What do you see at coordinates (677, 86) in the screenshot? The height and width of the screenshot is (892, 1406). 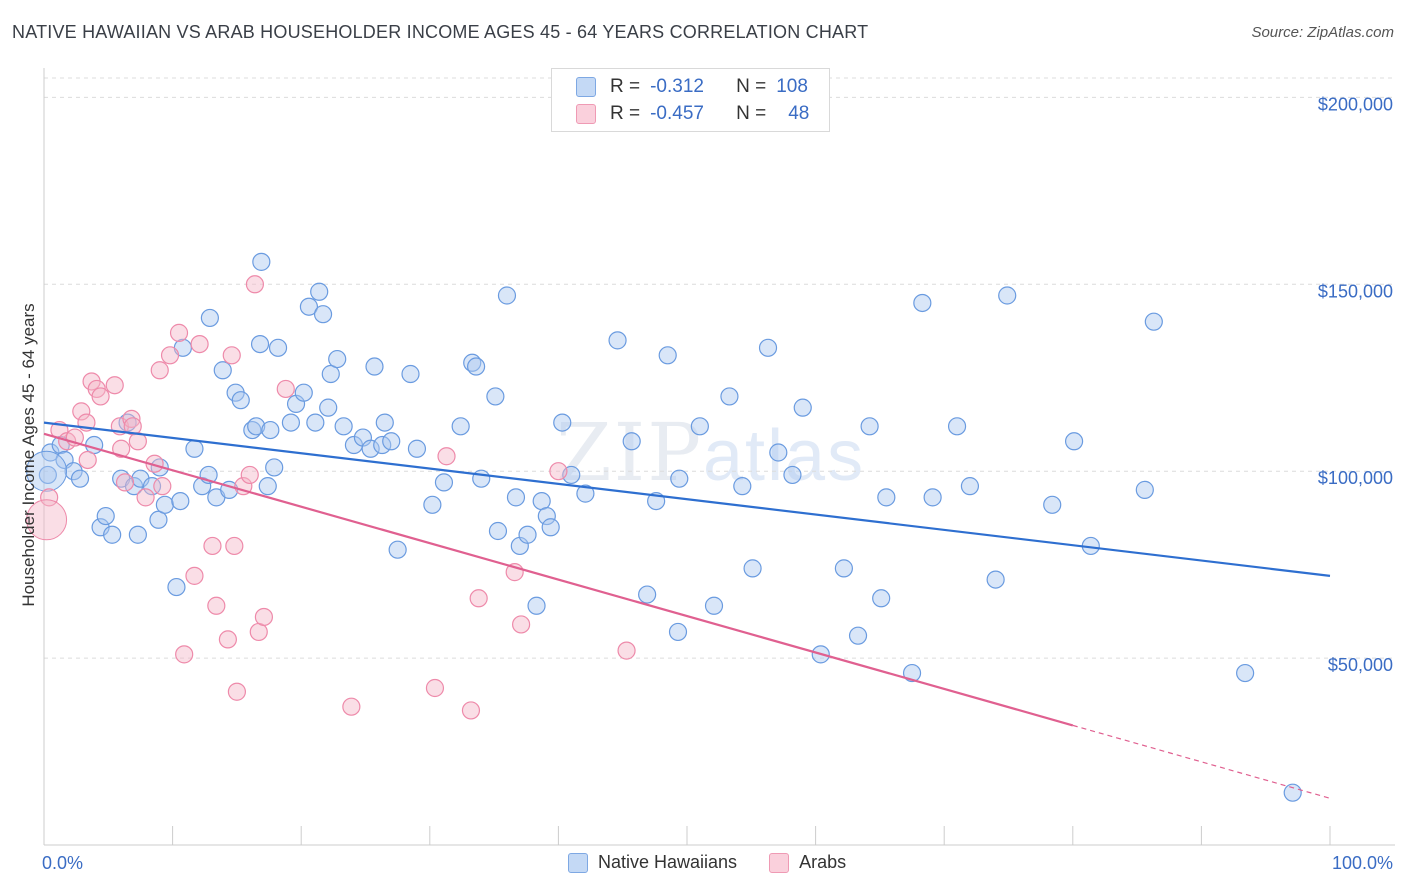 I see `legend-r-value: -0.312` at bounding box center [677, 86].